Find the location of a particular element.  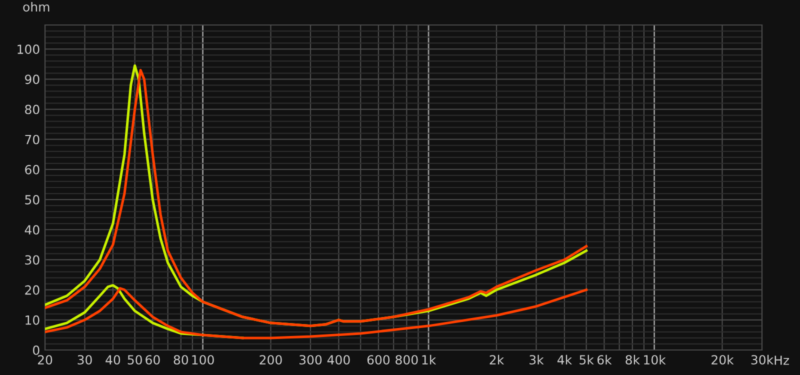

x-tick-label: 20k is located at coordinates (723, 359).